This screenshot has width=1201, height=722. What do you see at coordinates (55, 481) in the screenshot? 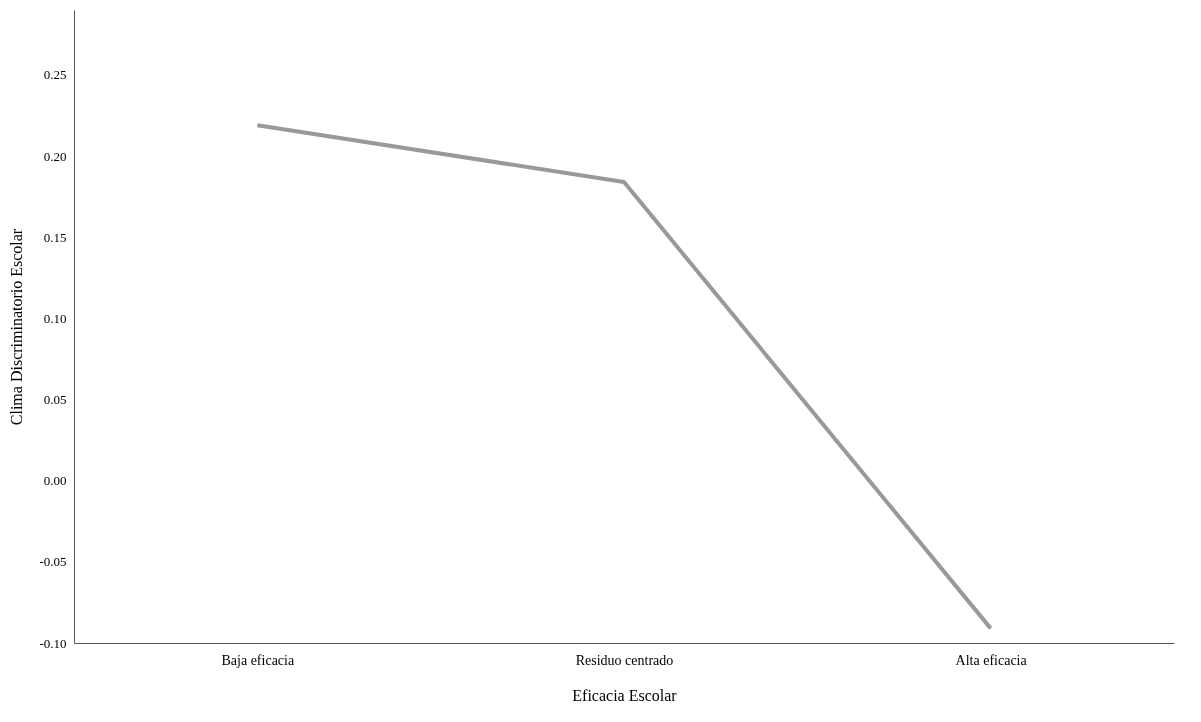
I see `y-tick-label: 0.00` at bounding box center [55, 481].